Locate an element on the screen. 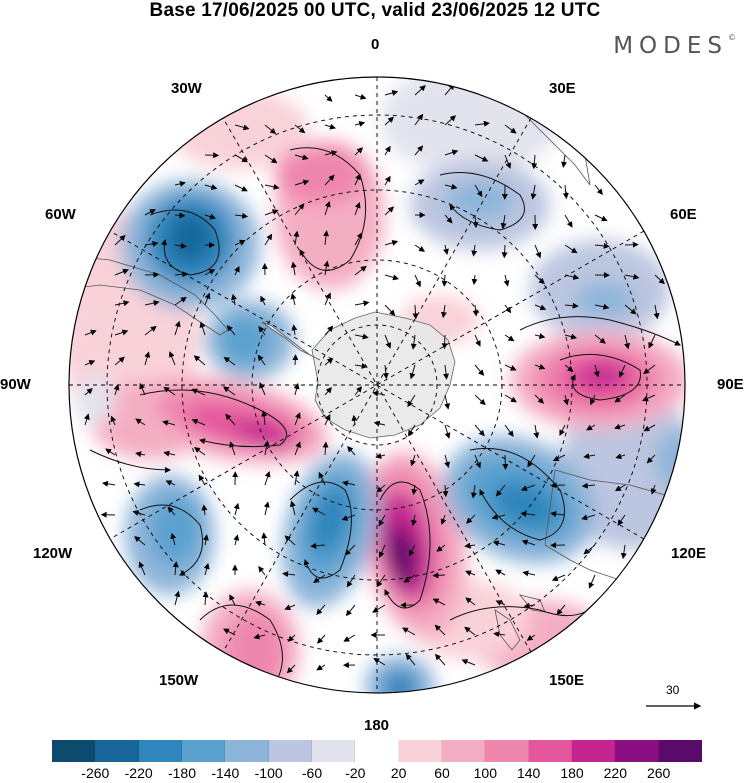  colorbar-tick-label: 180 is located at coordinates (572, 773).